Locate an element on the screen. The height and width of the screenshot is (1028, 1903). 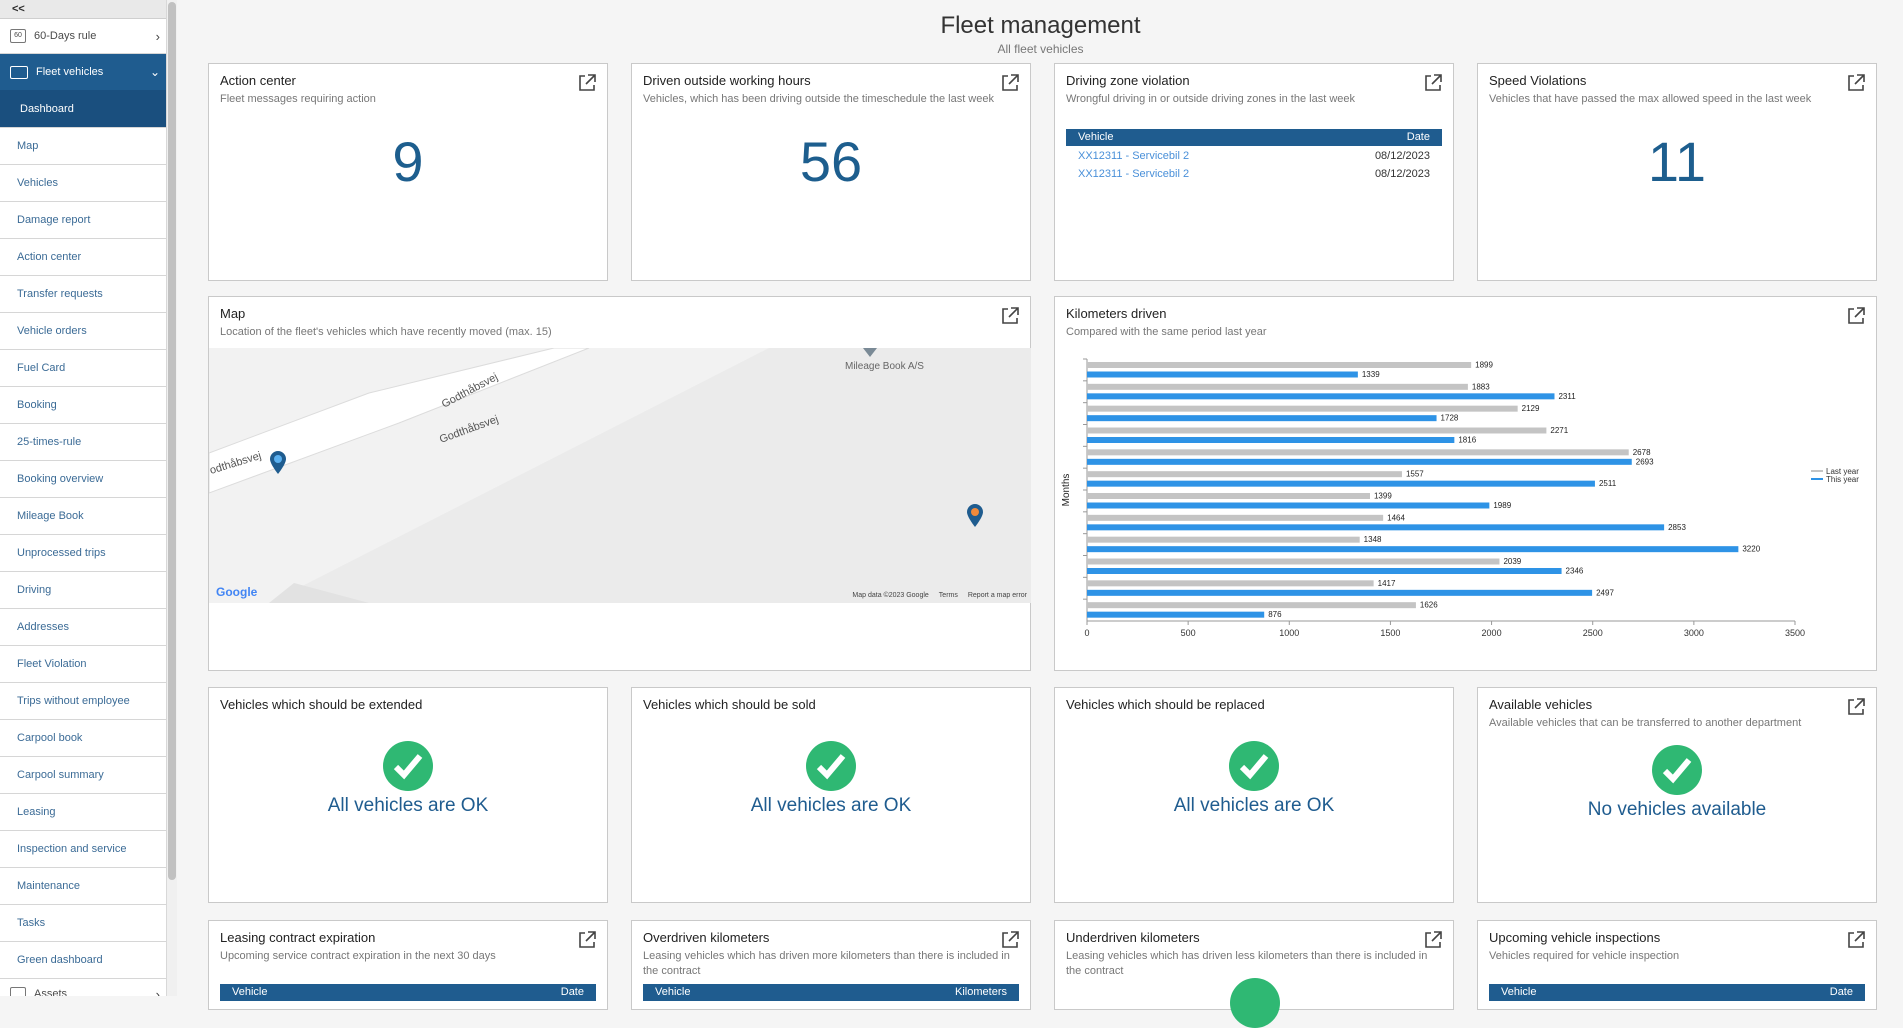
table-row: XX12311 - Servicebil 2 08/12/2023 is located at coordinates (1254, 155).